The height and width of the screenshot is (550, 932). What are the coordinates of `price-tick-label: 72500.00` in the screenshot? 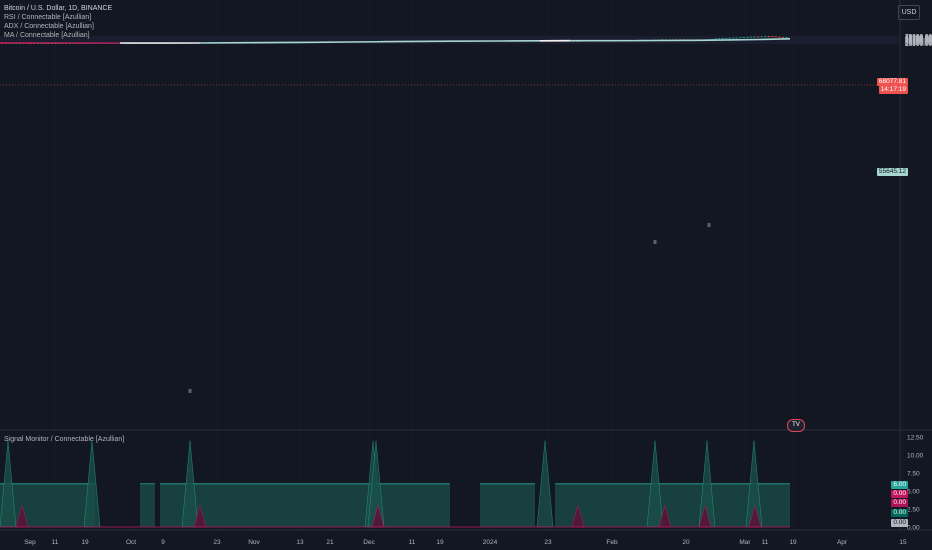 It's located at (918, 37).